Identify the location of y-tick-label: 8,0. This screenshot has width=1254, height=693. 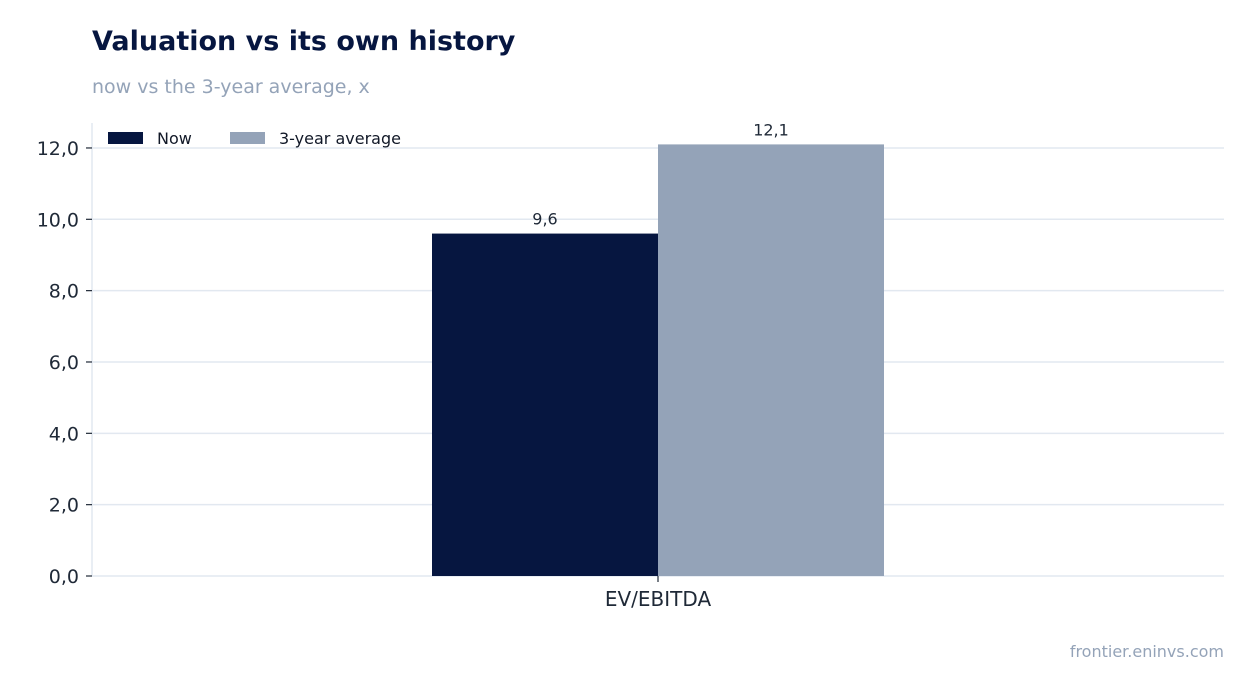
(64, 292).